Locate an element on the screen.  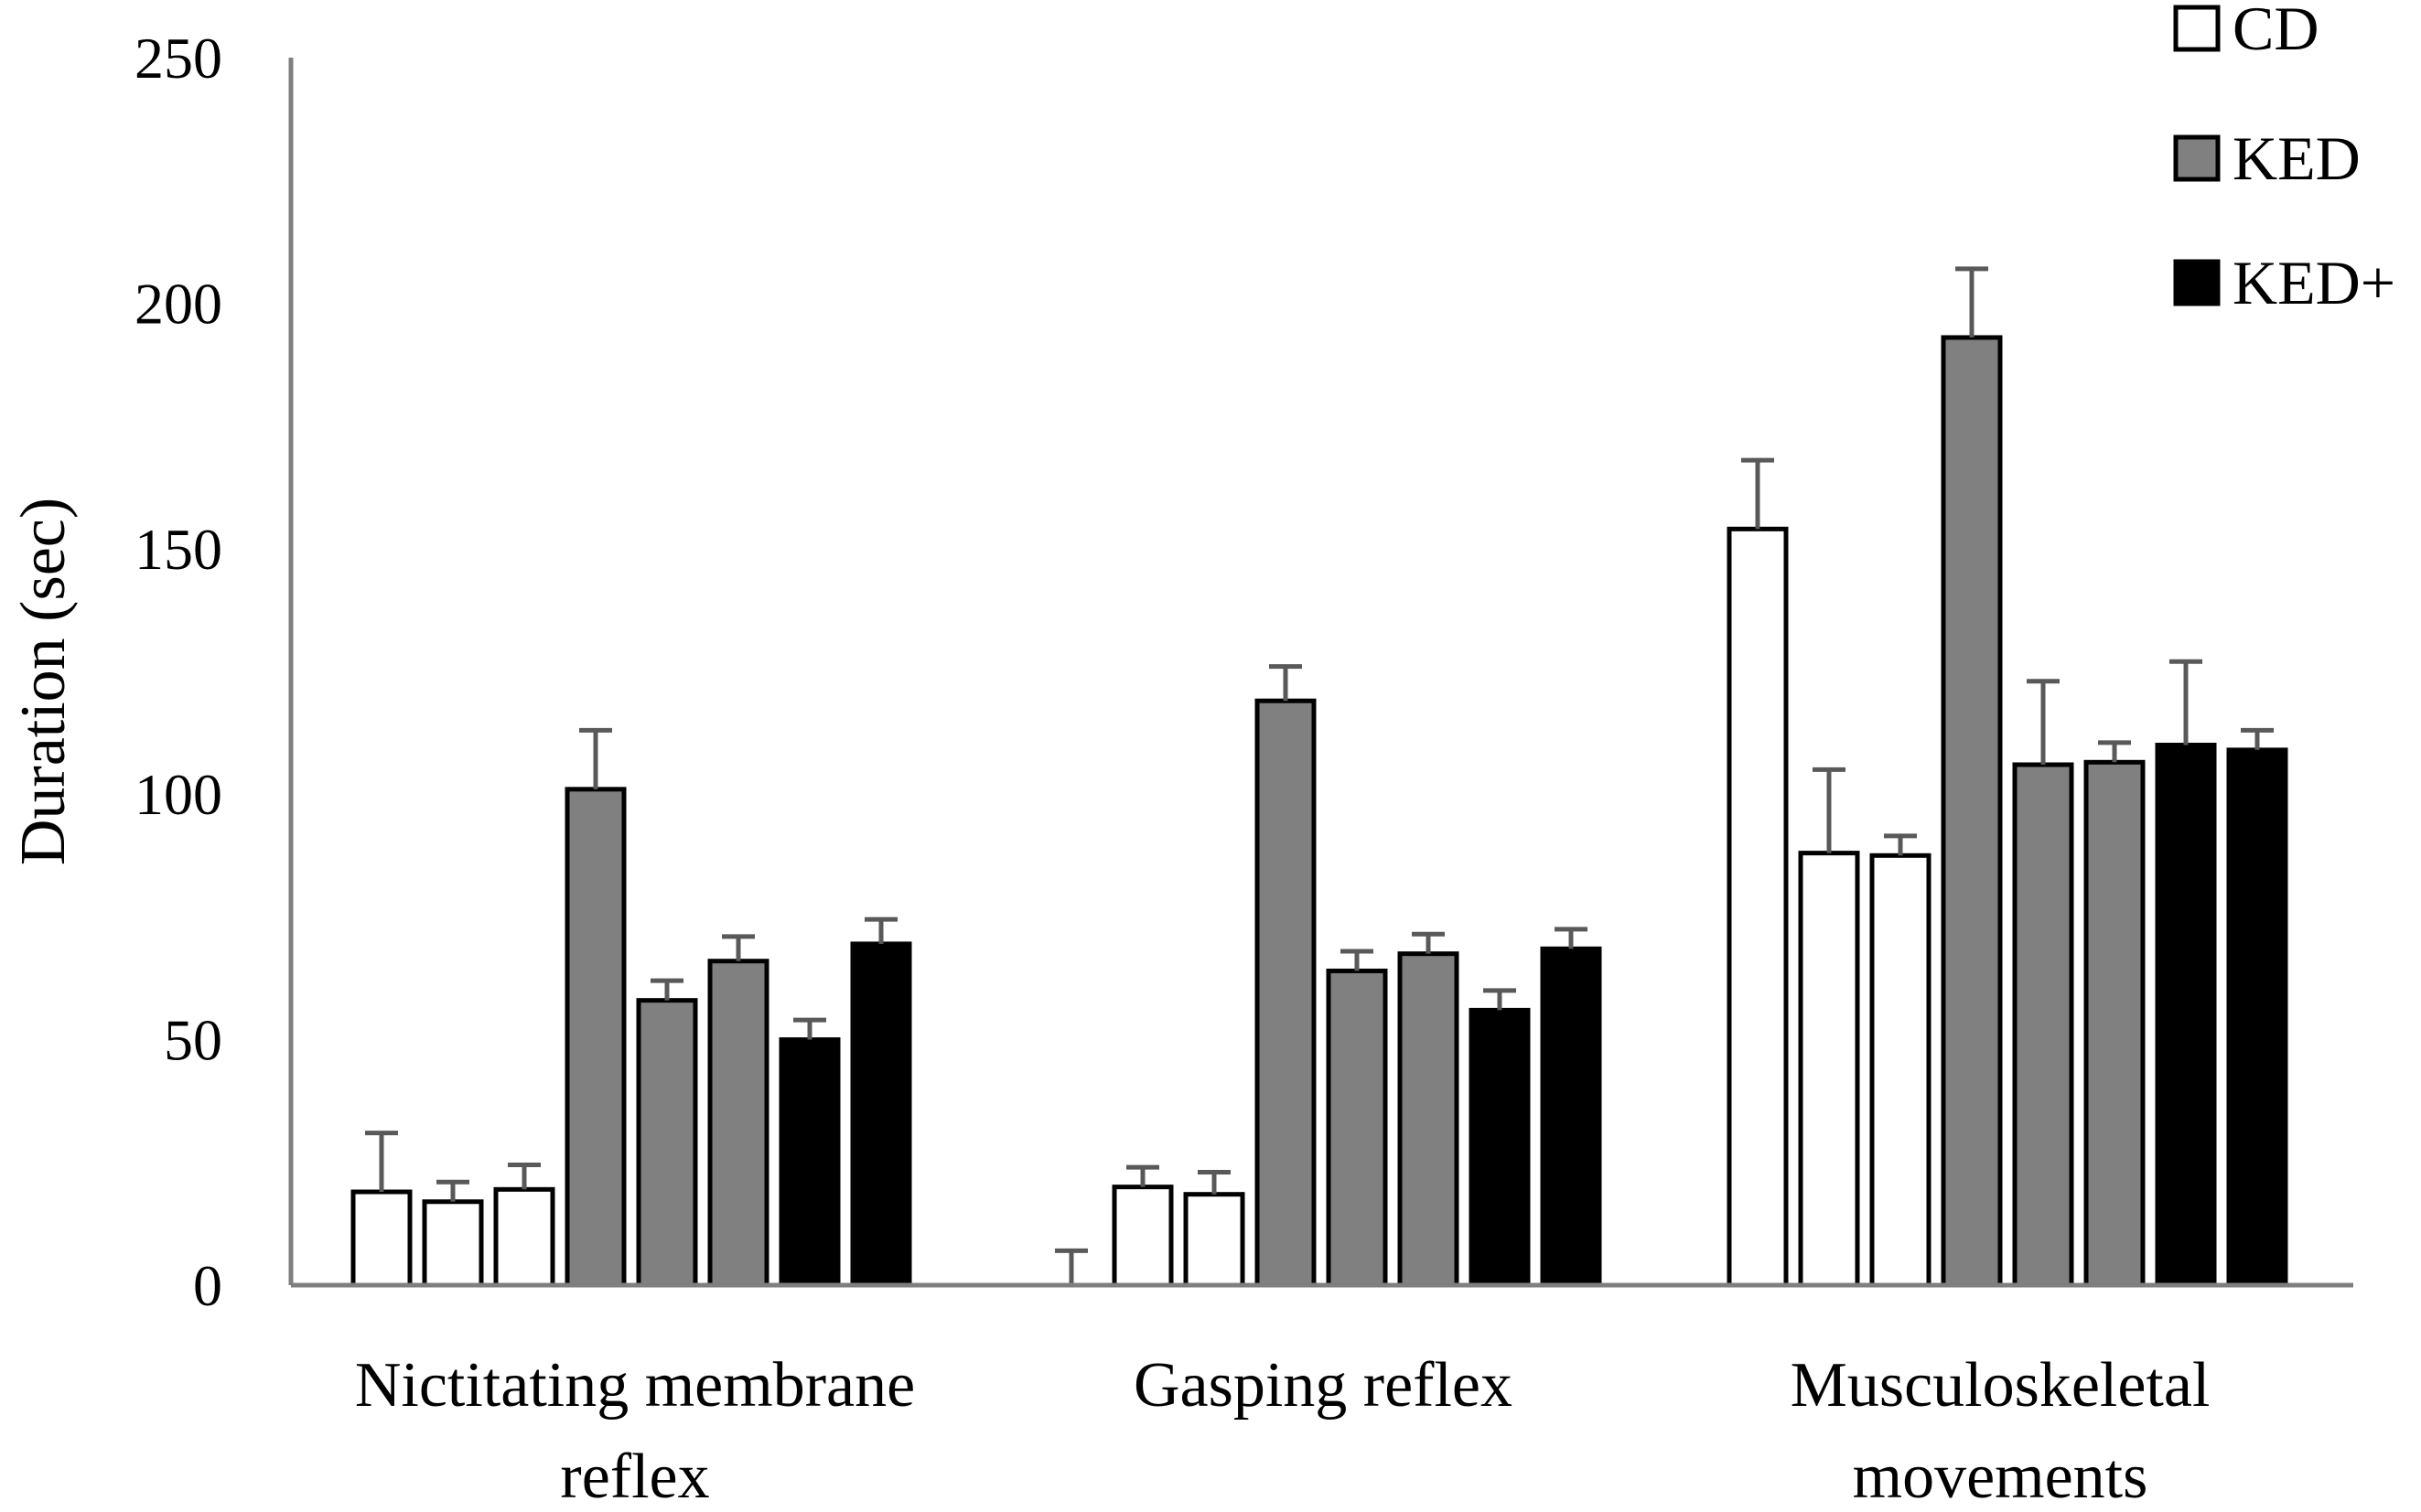
legend: CD KED KED+ is located at coordinates (2284, 158).